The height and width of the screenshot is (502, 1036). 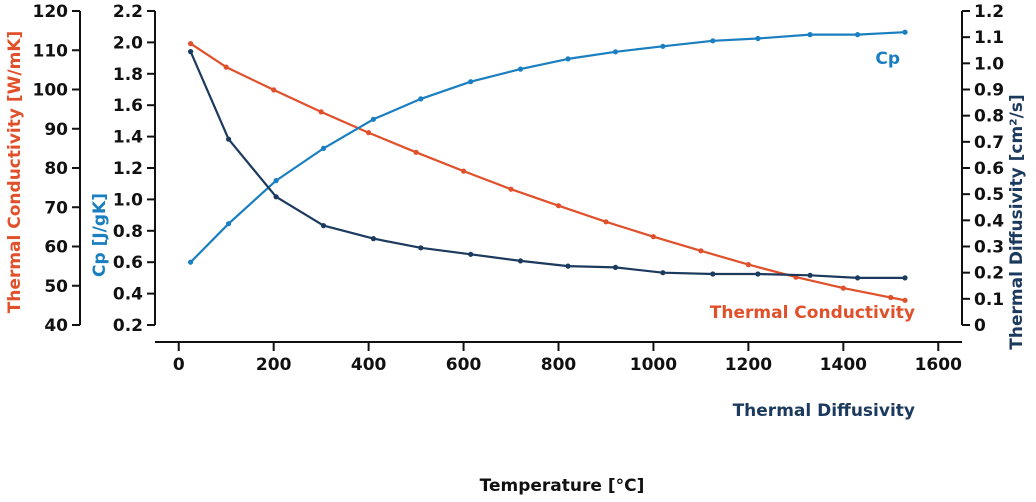 What do you see at coordinates (128, 232) in the screenshot?
I see `y-tick-label-cp-3: 0.8` at bounding box center [128, 232].